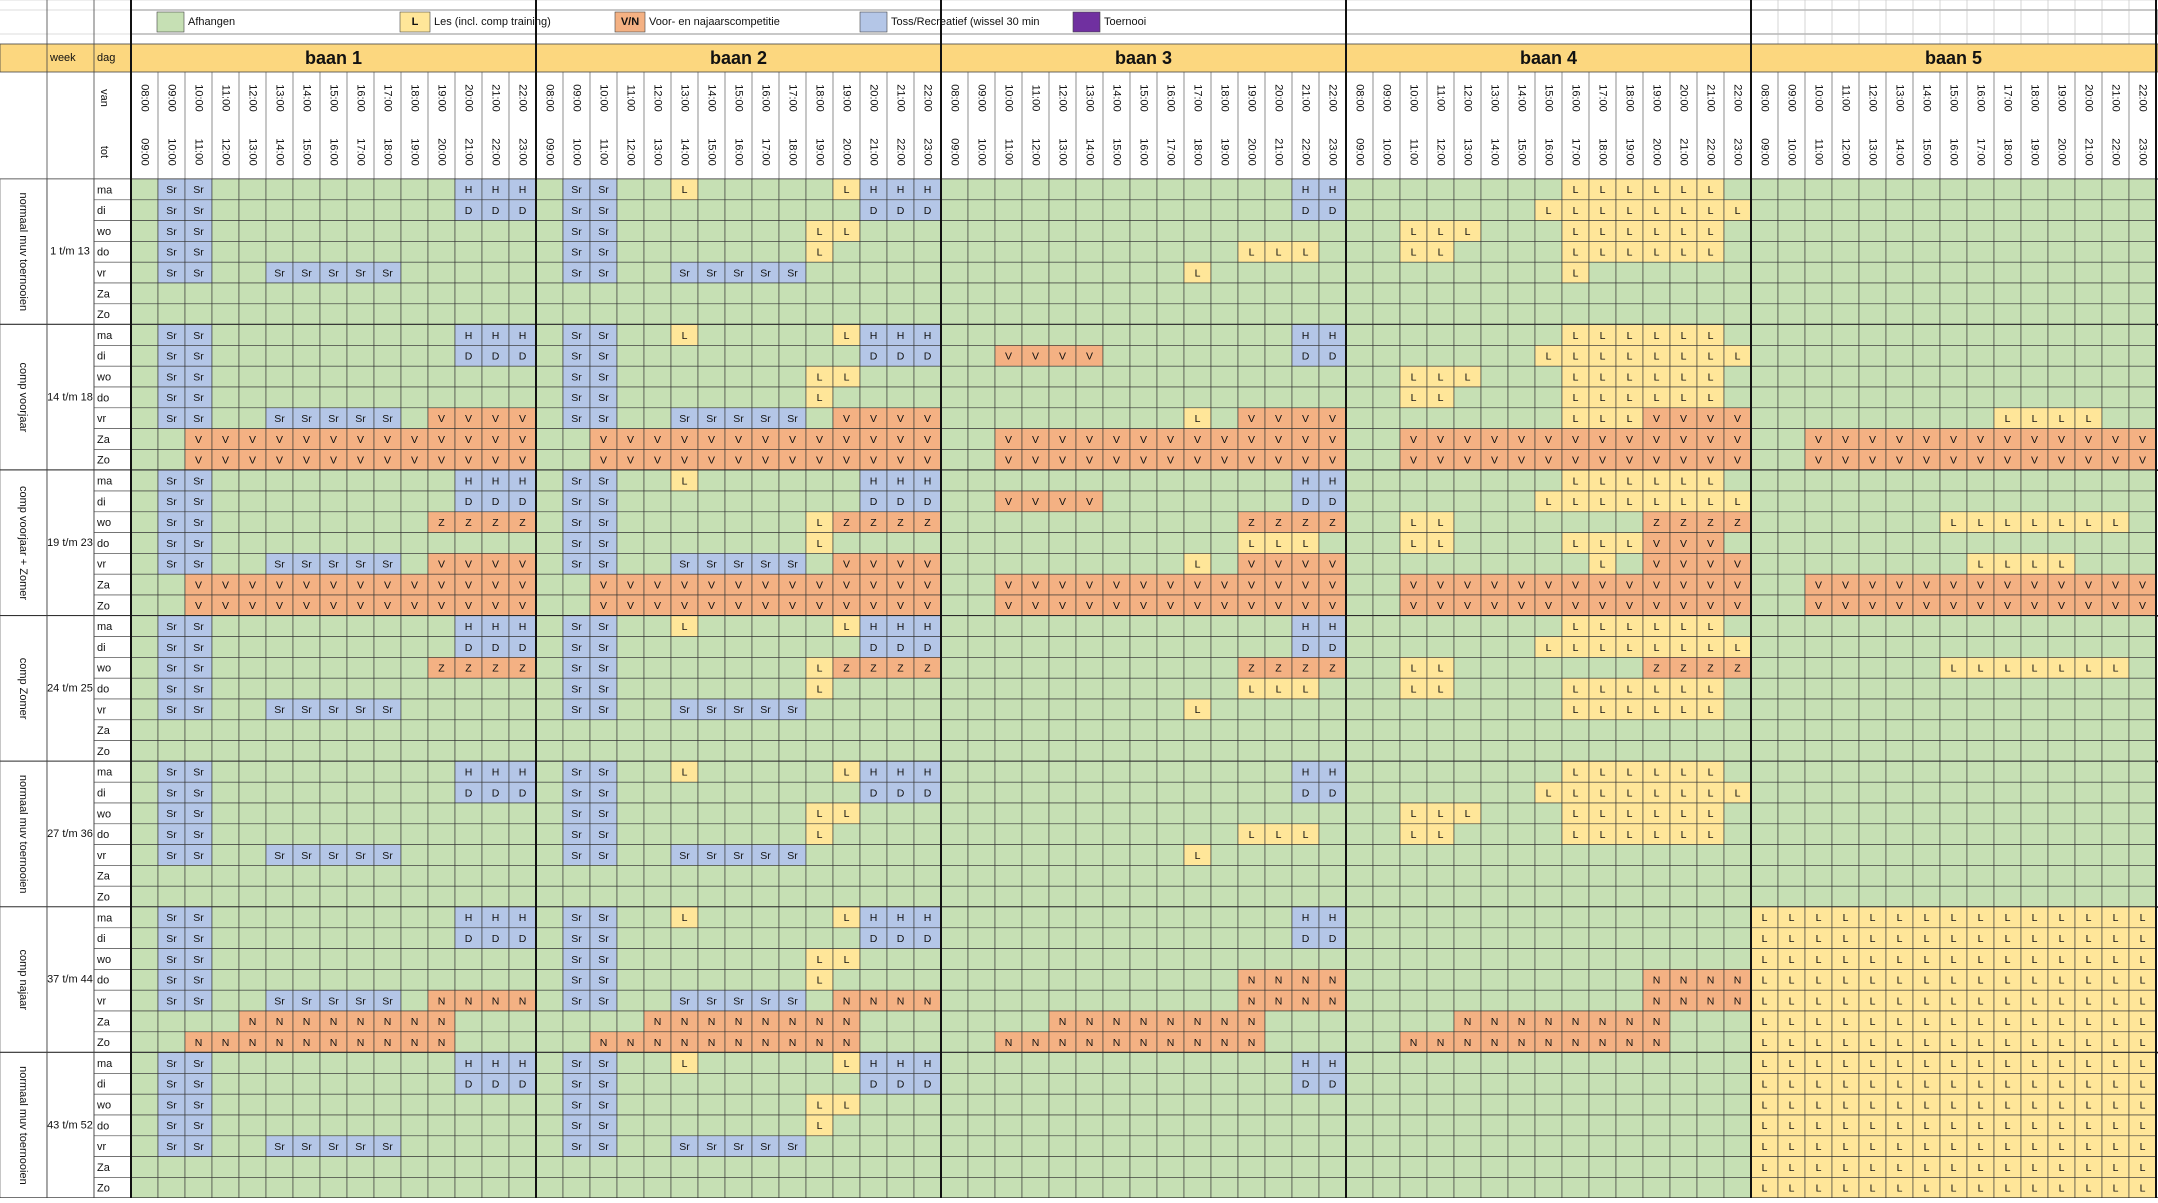 The width and height of the screenshot is (2158, 1203). I want to click on van-time: 10:00, so click(1009, 98).